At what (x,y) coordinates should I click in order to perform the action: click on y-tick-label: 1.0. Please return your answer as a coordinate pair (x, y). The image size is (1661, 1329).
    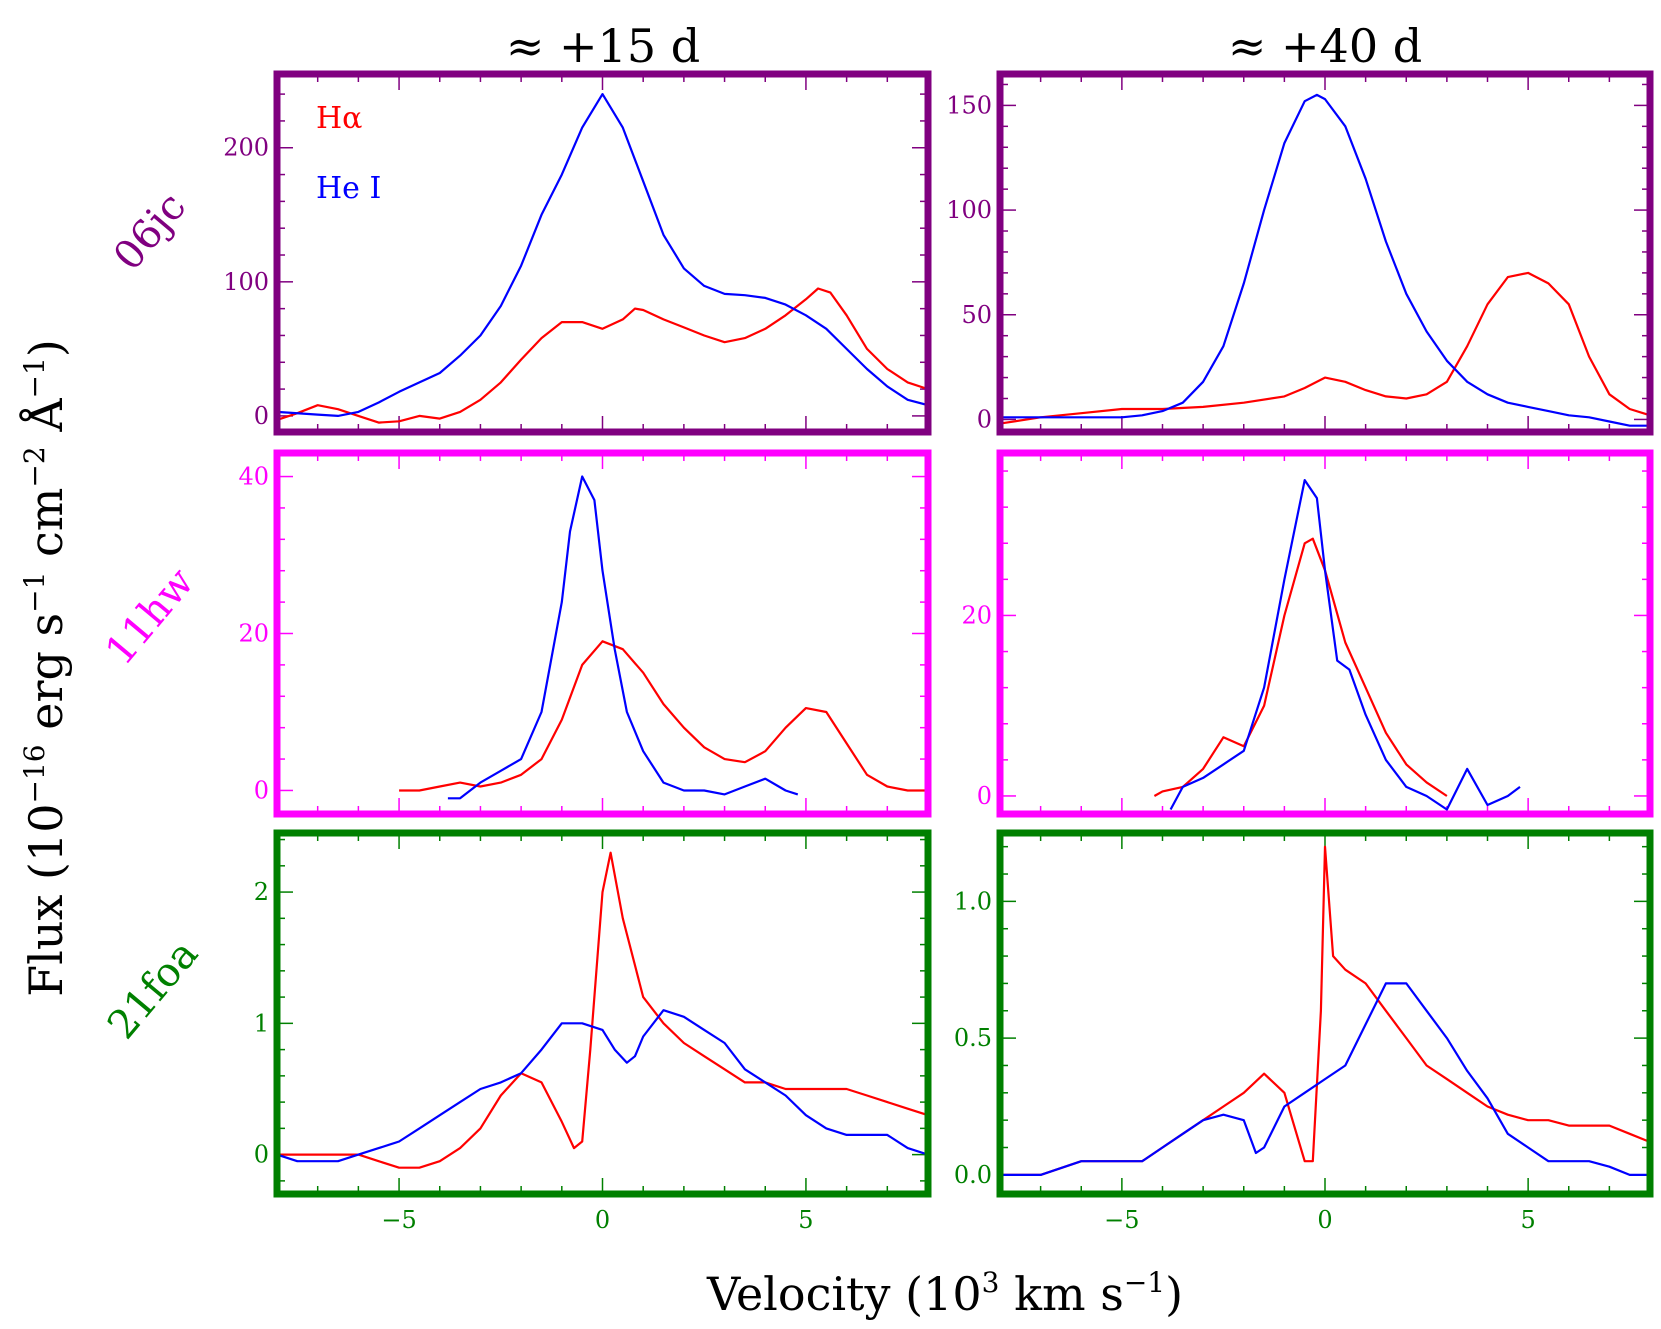
    Looking at the image, I should click on (973, 901).